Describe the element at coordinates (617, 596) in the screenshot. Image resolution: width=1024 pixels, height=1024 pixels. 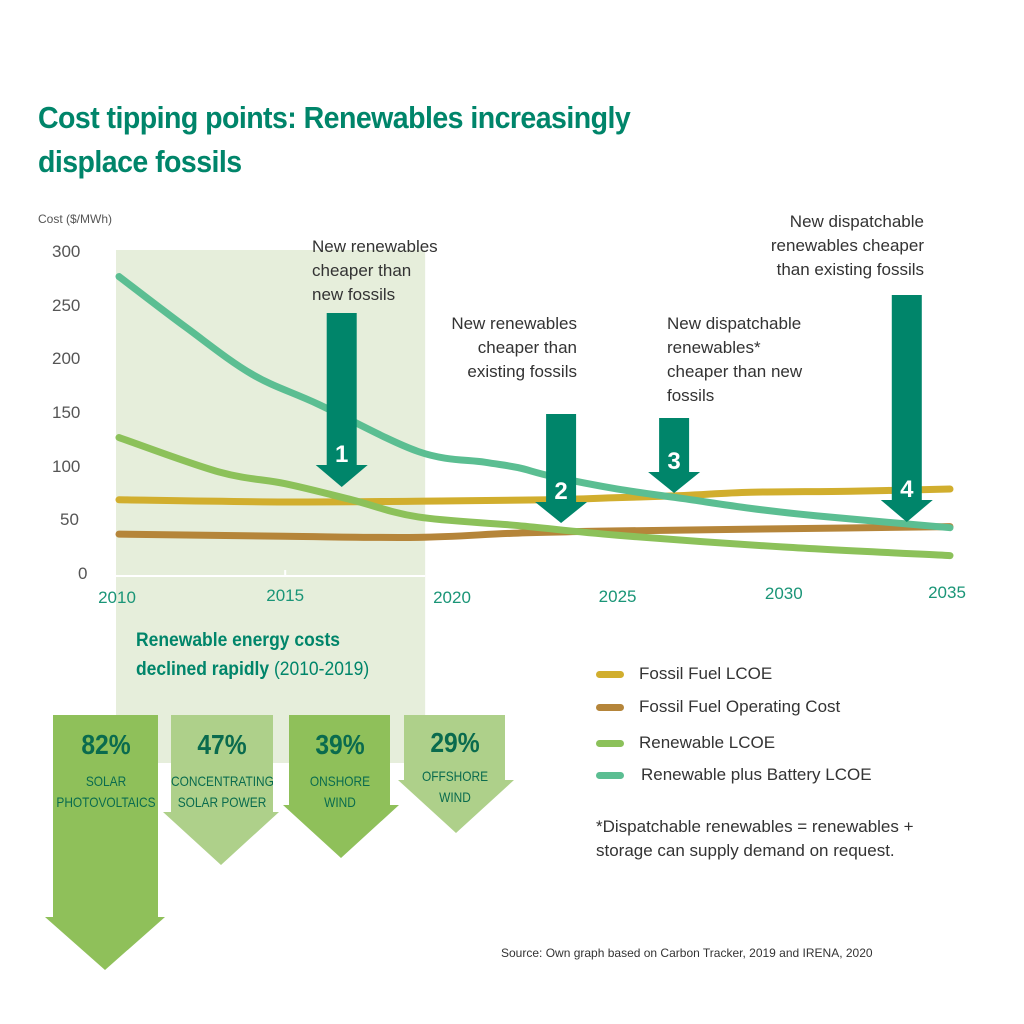
I see `x-tick-label: 2025` at that location.